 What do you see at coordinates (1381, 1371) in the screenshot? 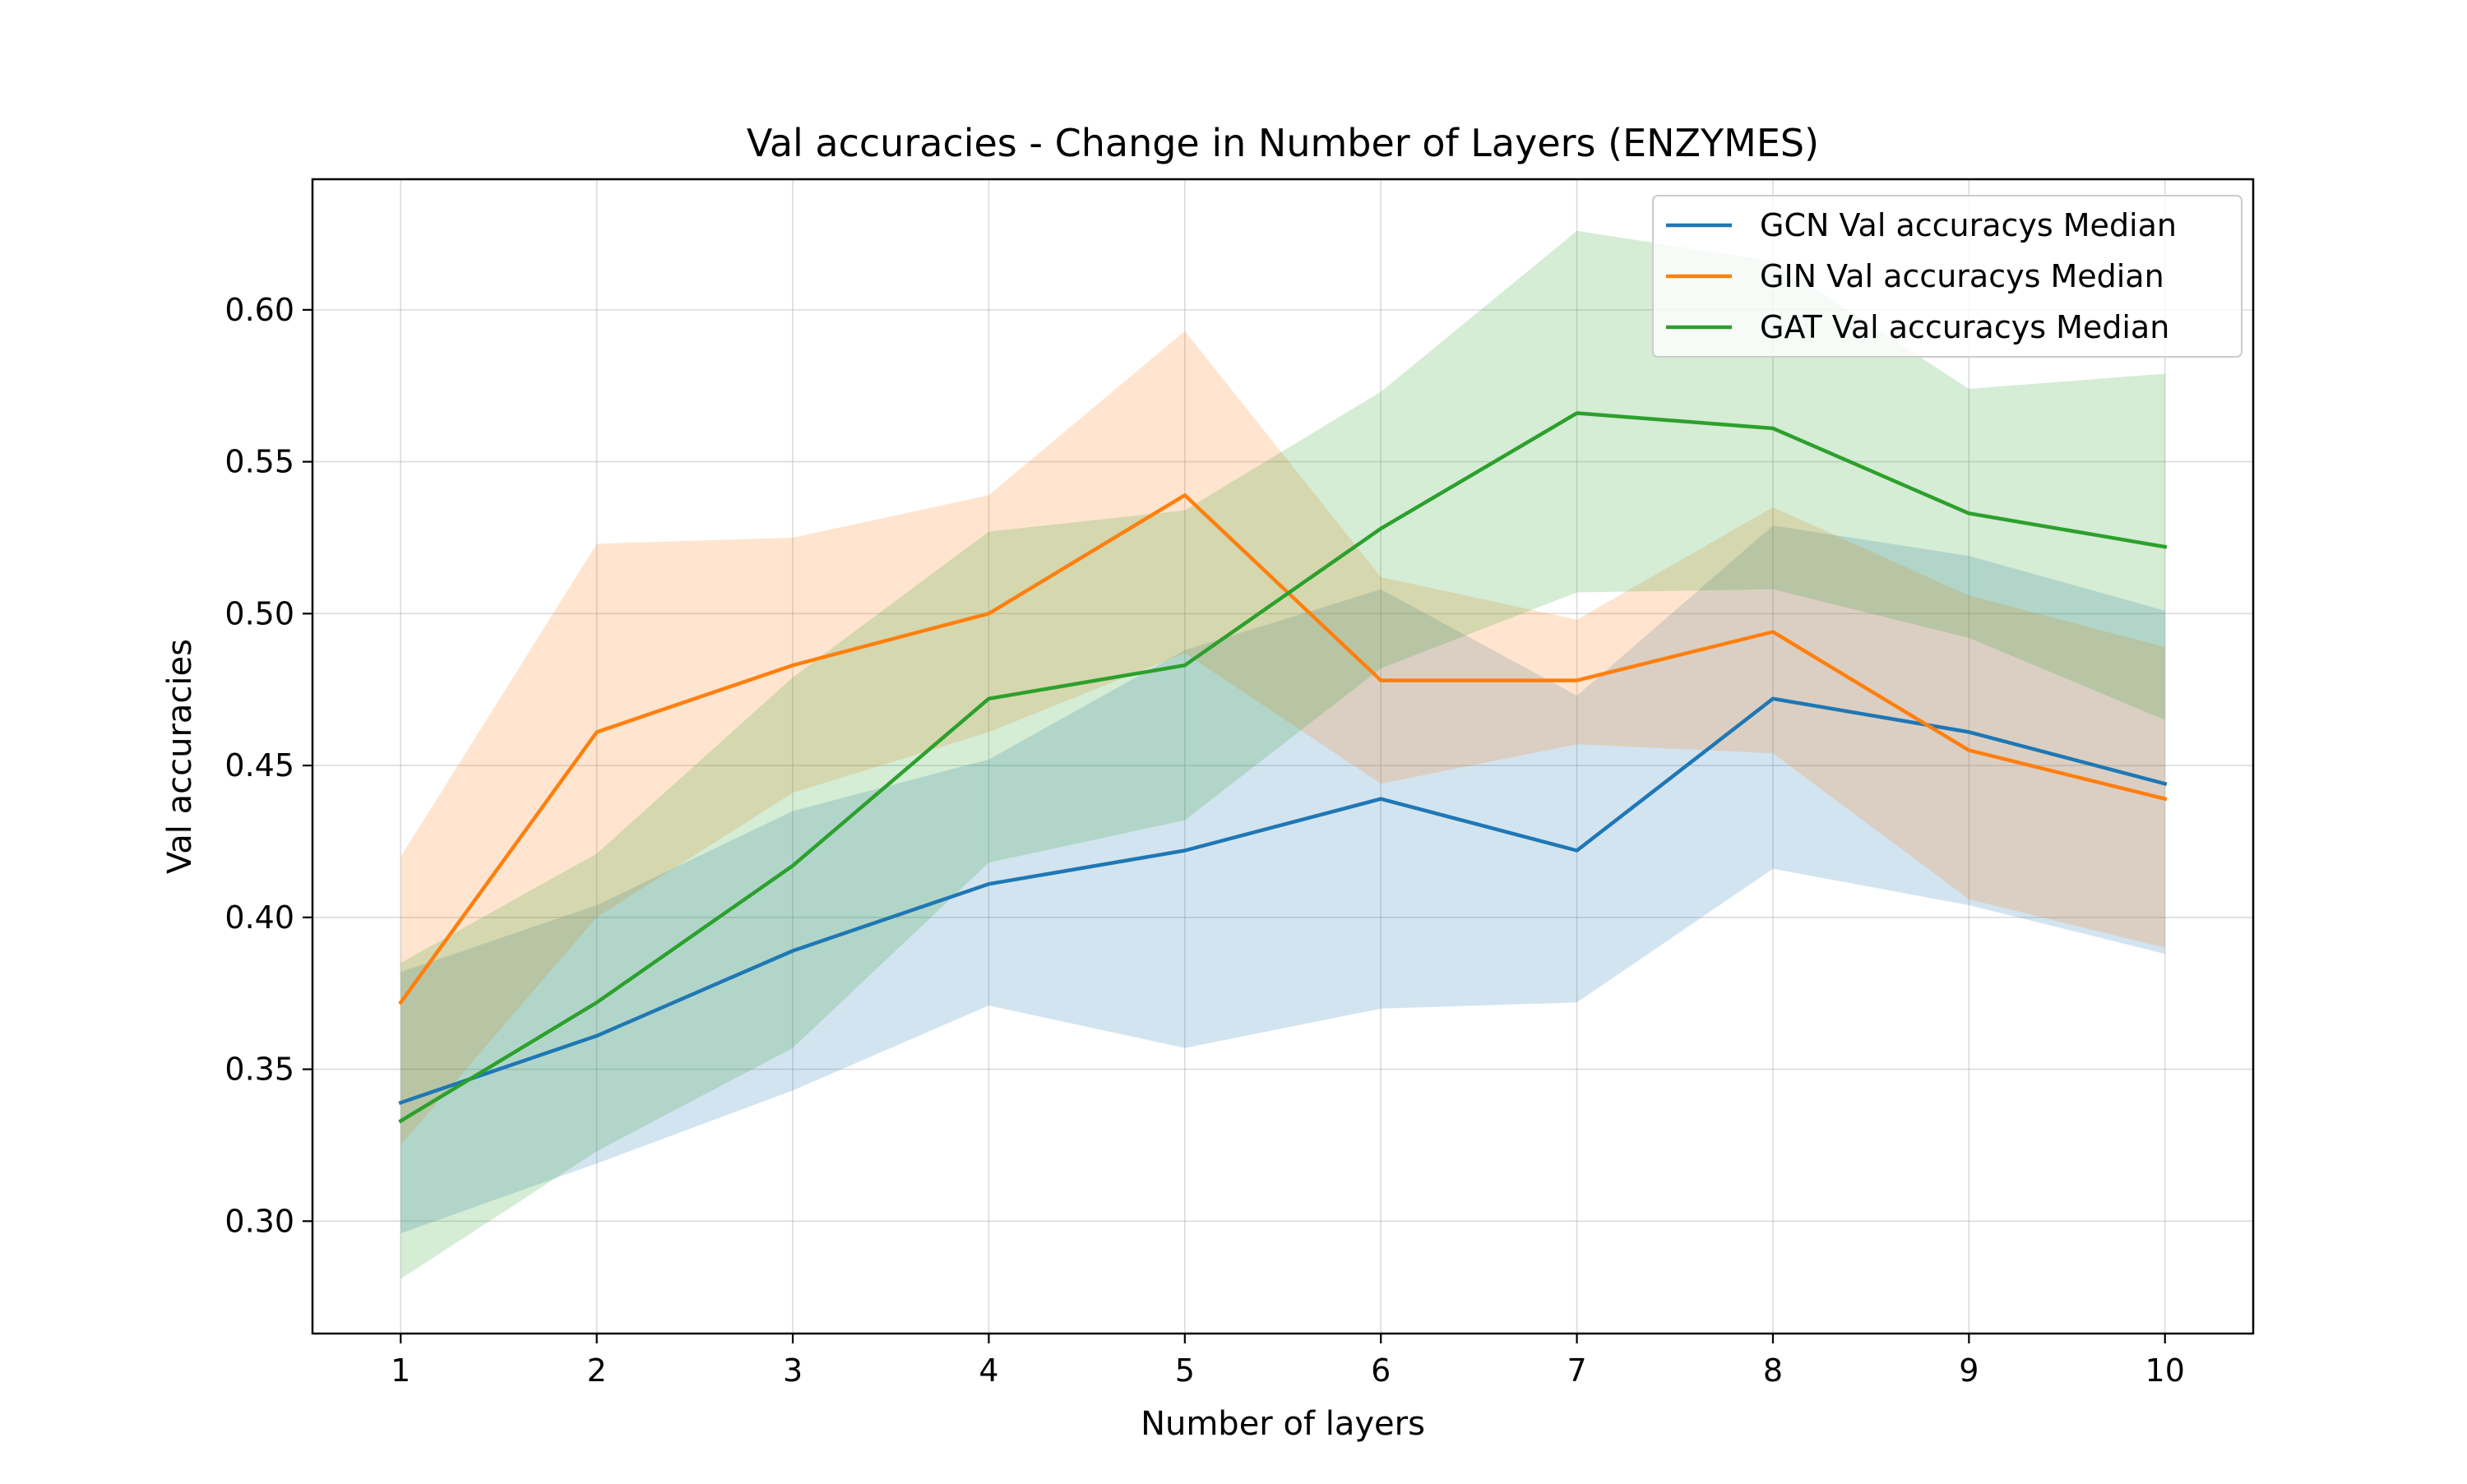
I see `x-tick-label: 6` at bounding box center [1381, 1371].